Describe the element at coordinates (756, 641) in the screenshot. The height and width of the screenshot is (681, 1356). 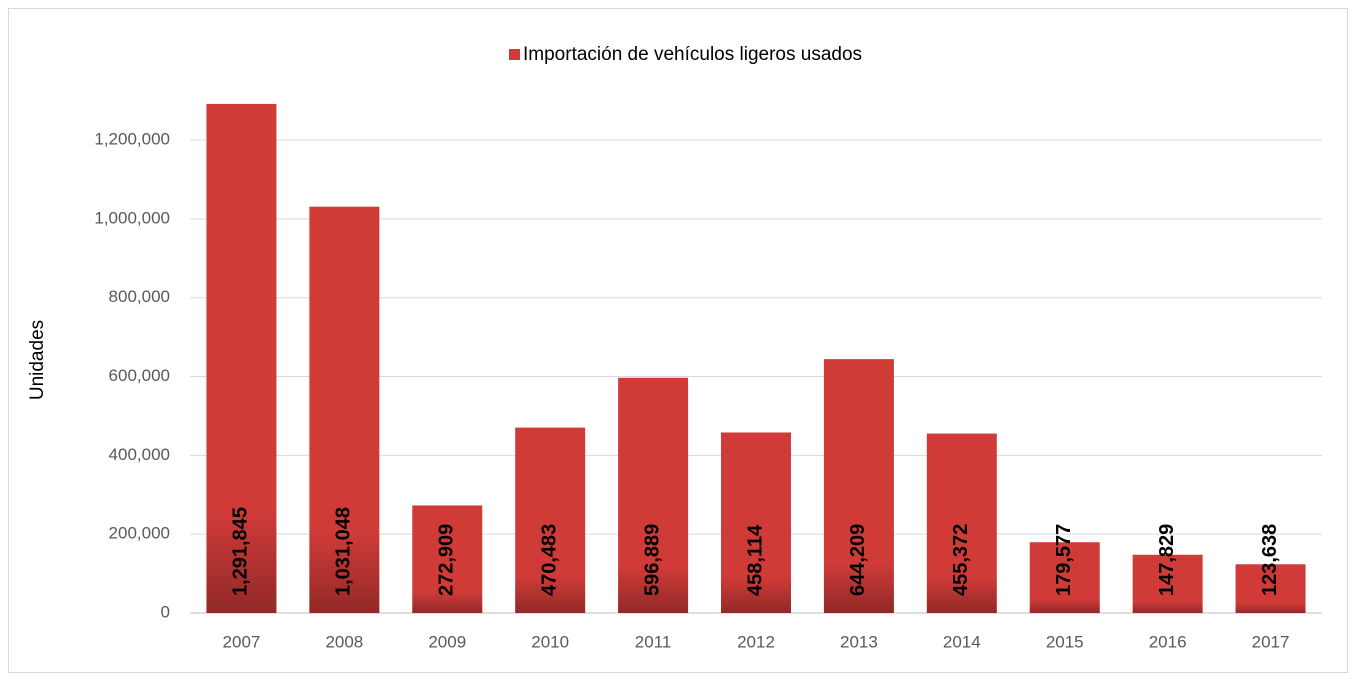
I see `x-tick-label: 2012` at that location.